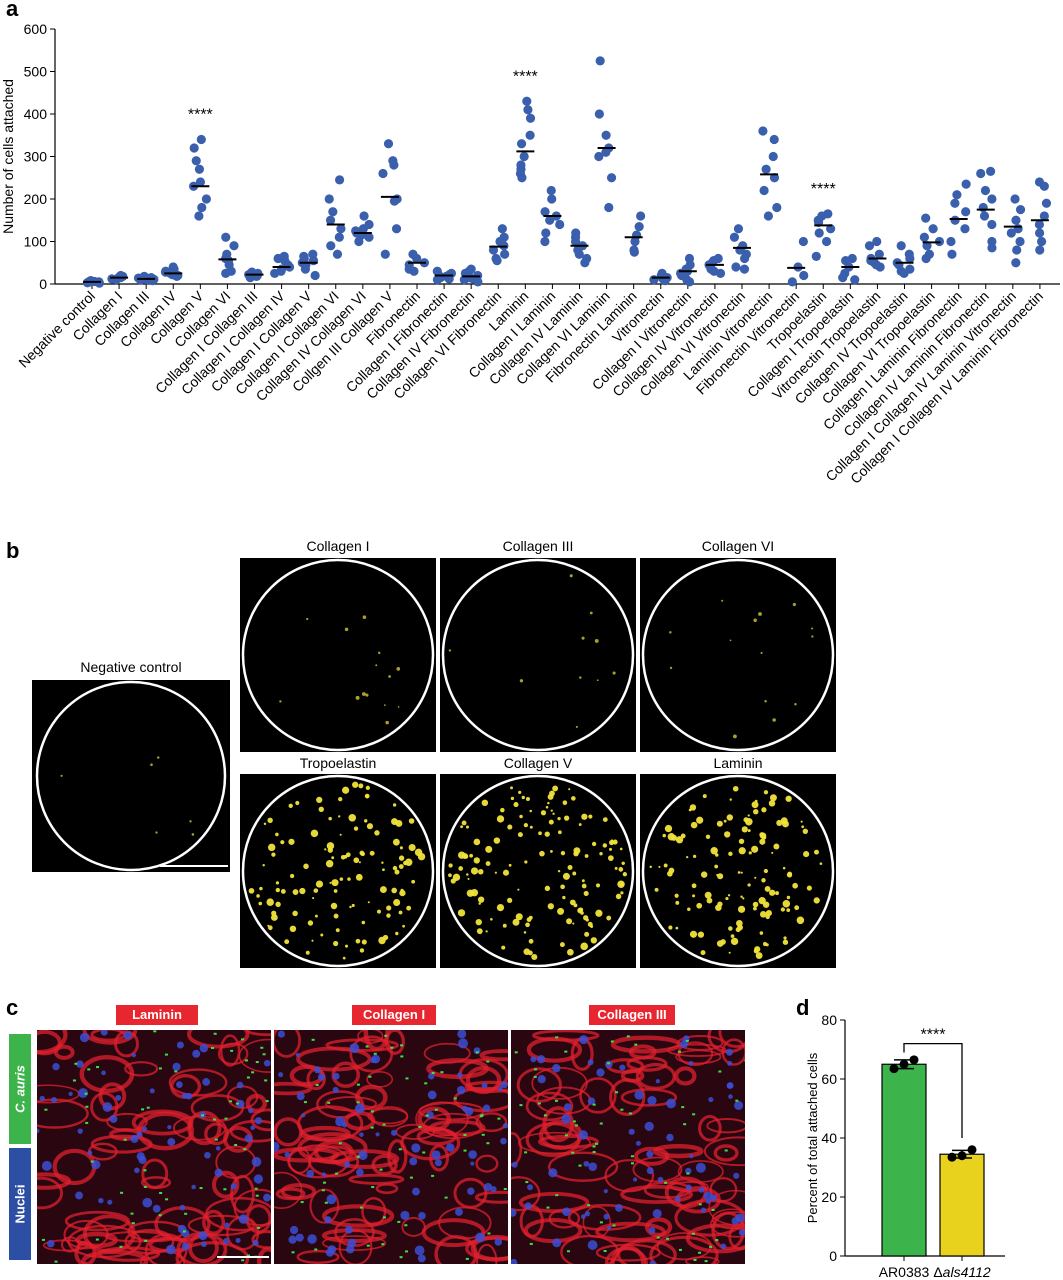 This screenshot has width=1063, height=1280. I want to click on well-image-collagen-vi, so click(738, 655).